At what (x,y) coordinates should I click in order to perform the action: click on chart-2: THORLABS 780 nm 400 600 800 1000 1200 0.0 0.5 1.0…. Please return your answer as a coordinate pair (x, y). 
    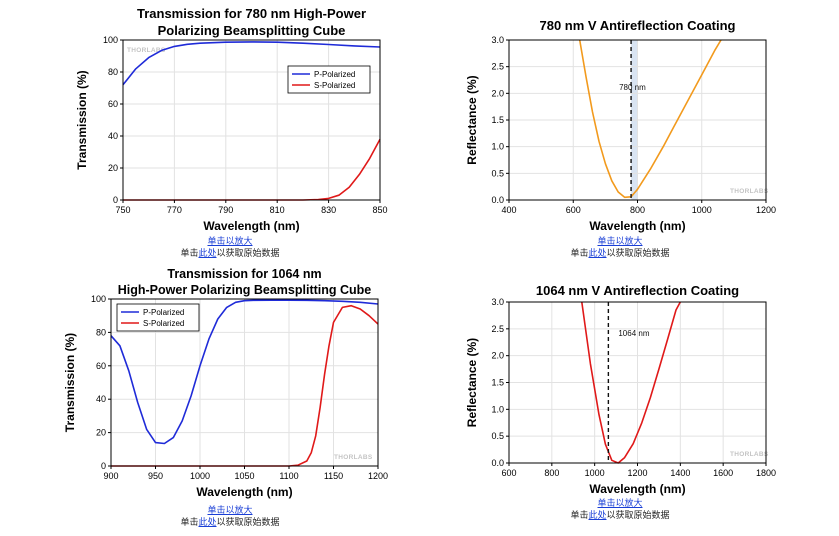
    Looking at the image, I should click on (620, 125).